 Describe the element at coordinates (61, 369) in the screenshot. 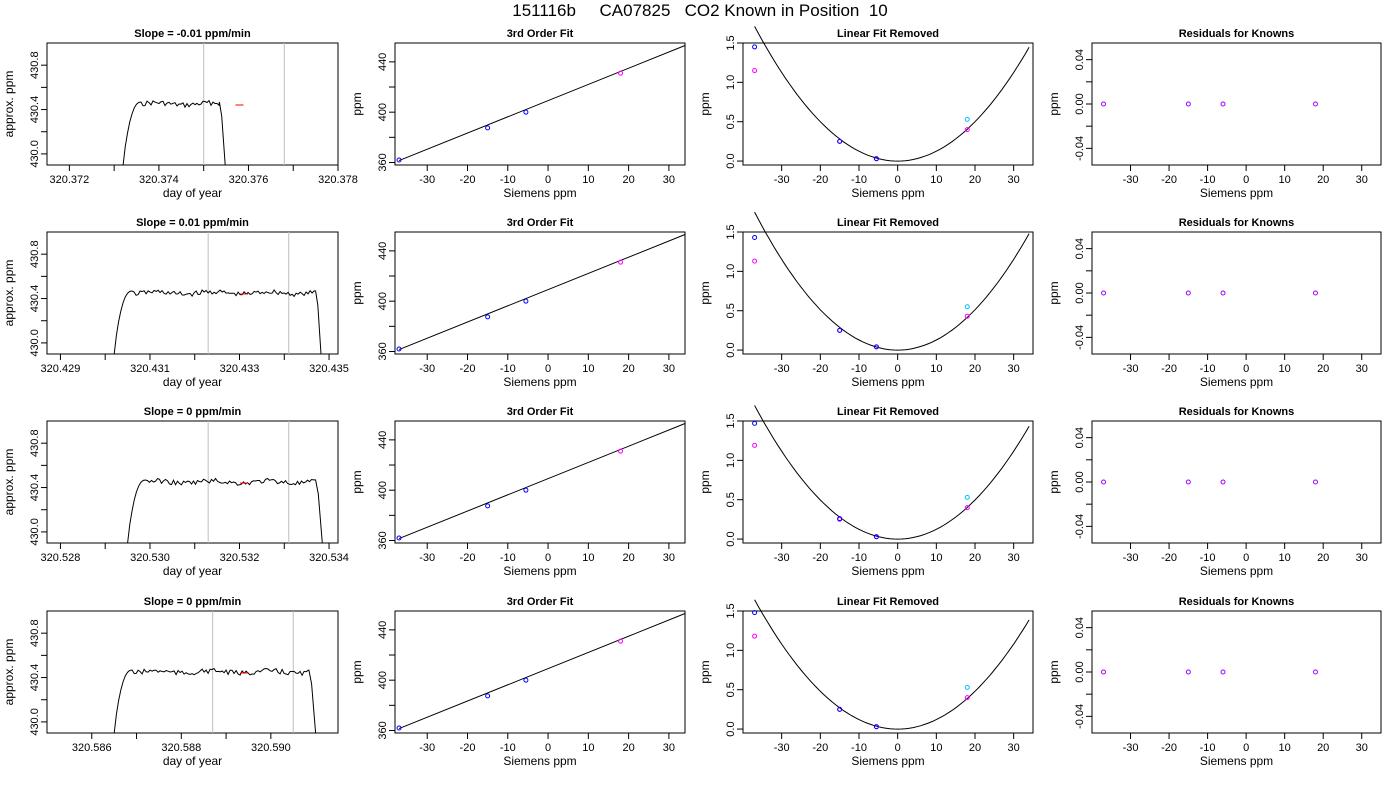

I see `x-tick-label: 320.429` at that location.